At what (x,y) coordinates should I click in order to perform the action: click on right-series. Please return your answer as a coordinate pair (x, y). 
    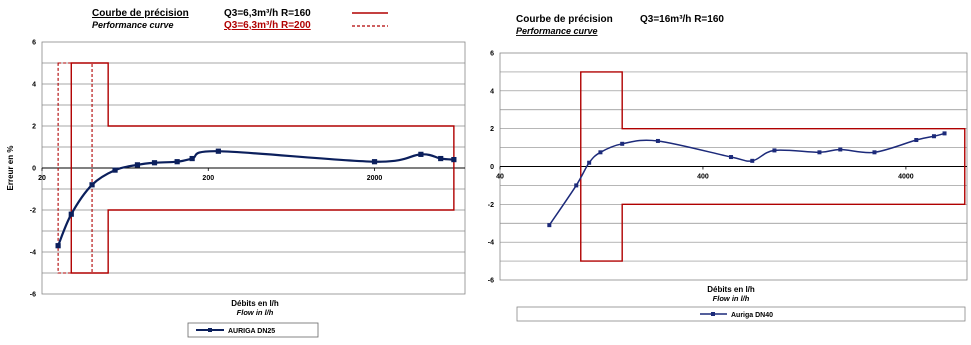
    Looking at the image, I should click on (747, 179).